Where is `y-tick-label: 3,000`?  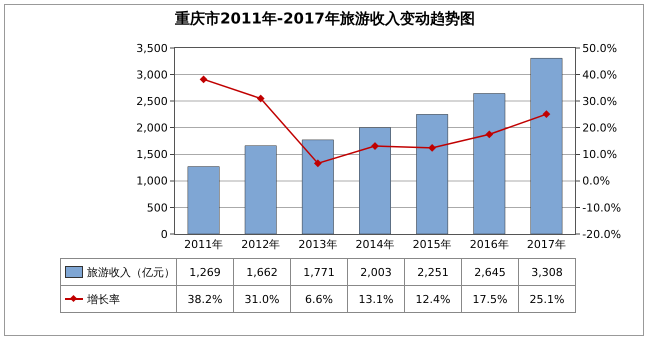 y-tick-label: 3,000 is located at coordinates (152, 75).